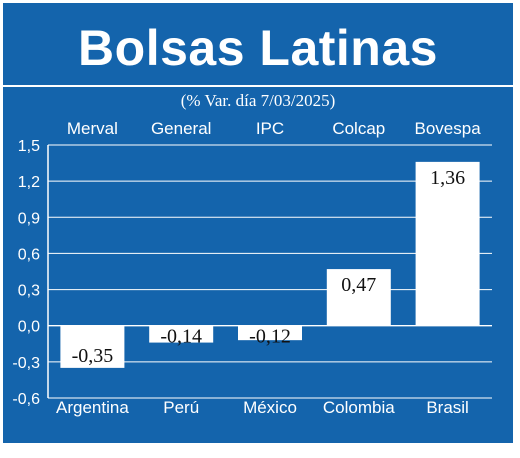  What do you see at coordinates (270, 128) in the screenshot?
I see `index-label: IPC` at bounding box center [270, 128].